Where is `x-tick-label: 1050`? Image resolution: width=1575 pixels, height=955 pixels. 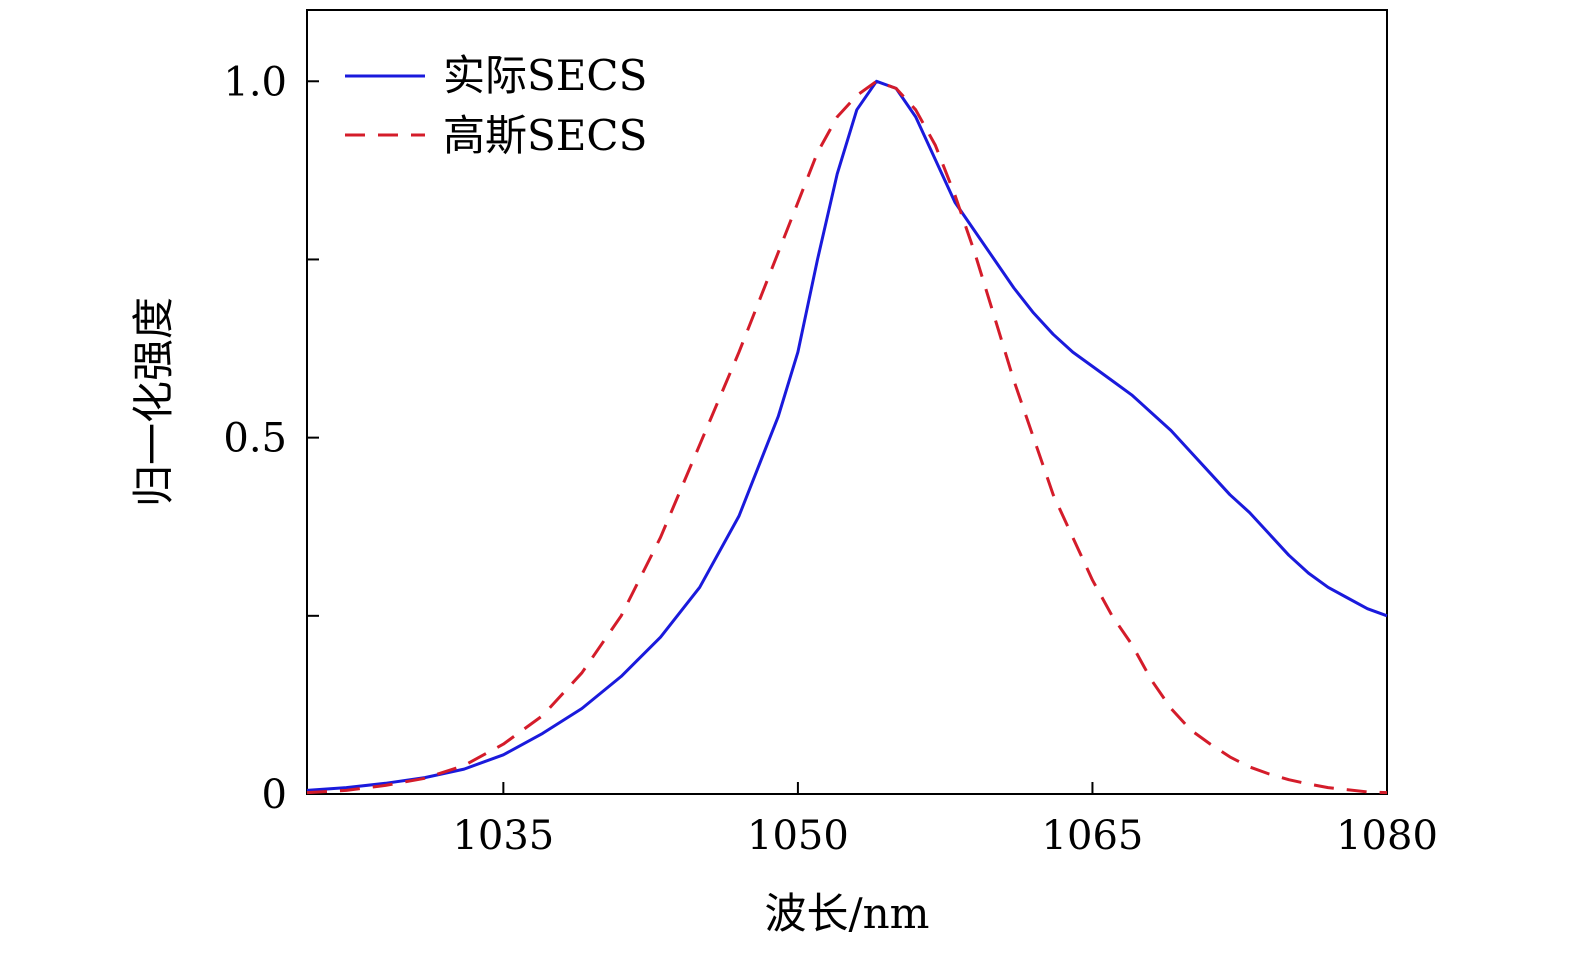
x-tick-label: 1050 is located at coordinates (798, 836).